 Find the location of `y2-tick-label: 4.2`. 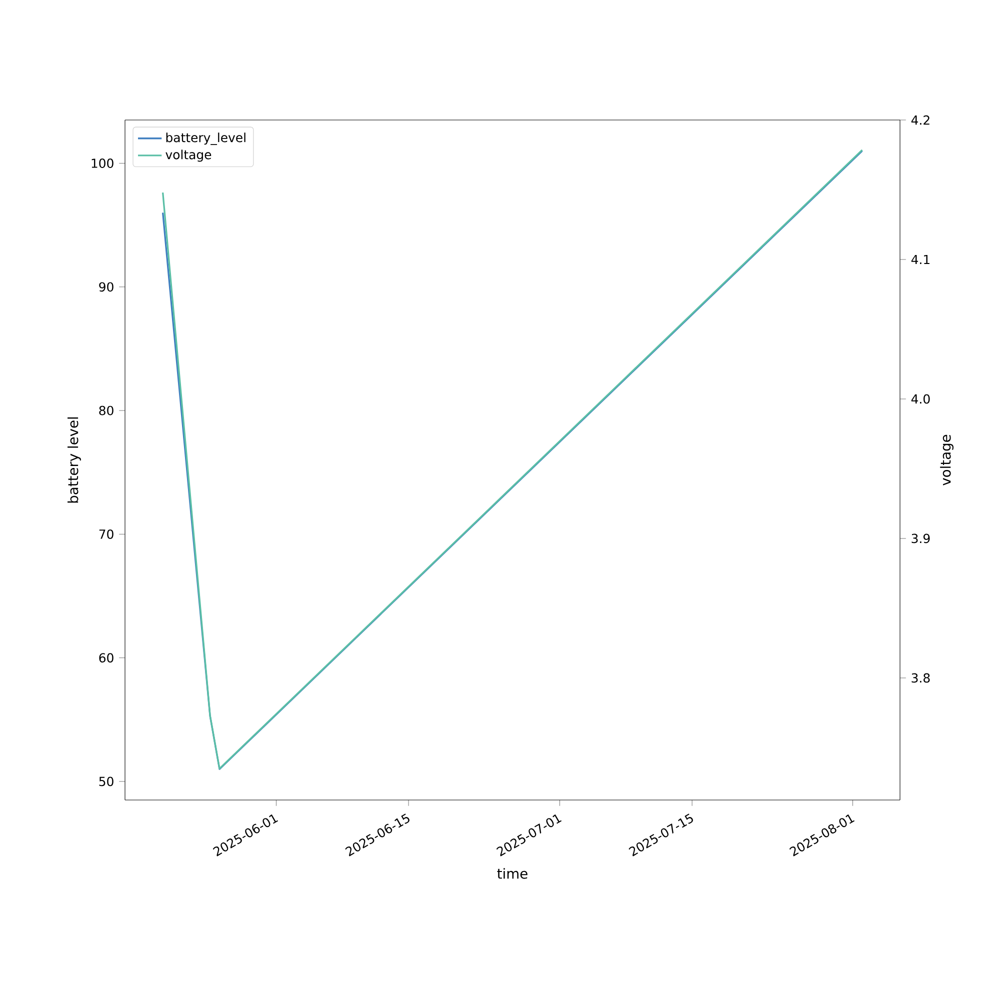

y2-tick-label: 4.2 is located at coordinates (920, 120).